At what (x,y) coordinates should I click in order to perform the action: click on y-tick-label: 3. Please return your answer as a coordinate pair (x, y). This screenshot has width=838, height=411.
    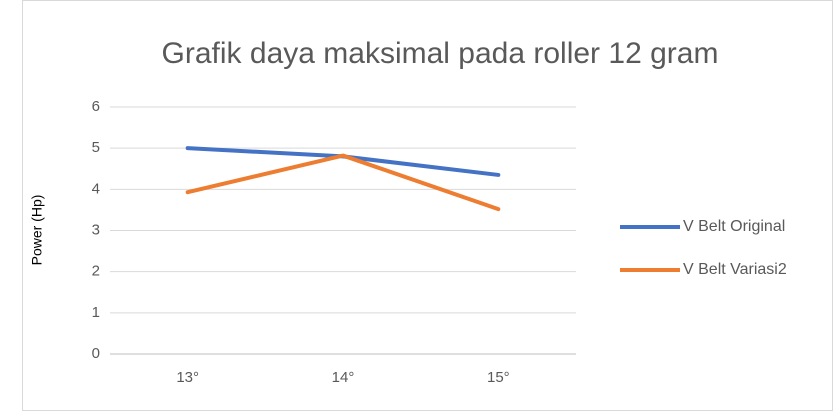
    Looking at the image, I should click on (96, 229).